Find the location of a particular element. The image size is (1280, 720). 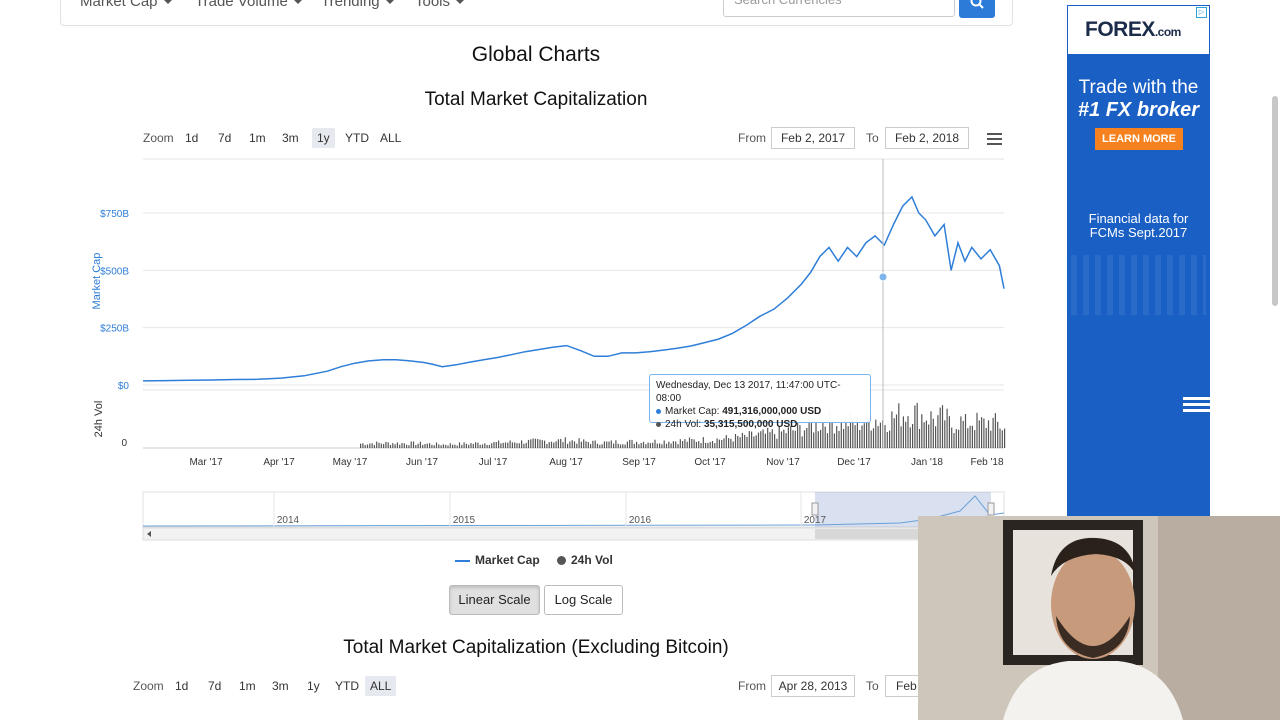

x-tick-label: Jul '17 is located at coordinates (493, 462).